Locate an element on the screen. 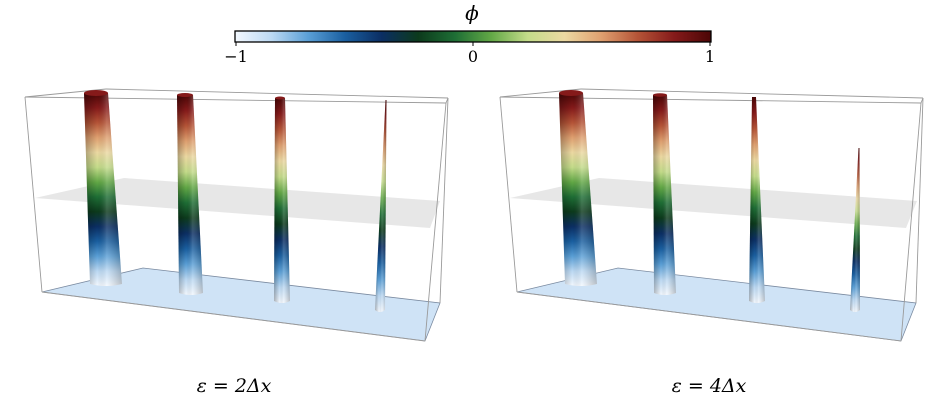 The image size is (946, 400). colorbar-tick-label-max: 1 is located at coordinates (710, 56).